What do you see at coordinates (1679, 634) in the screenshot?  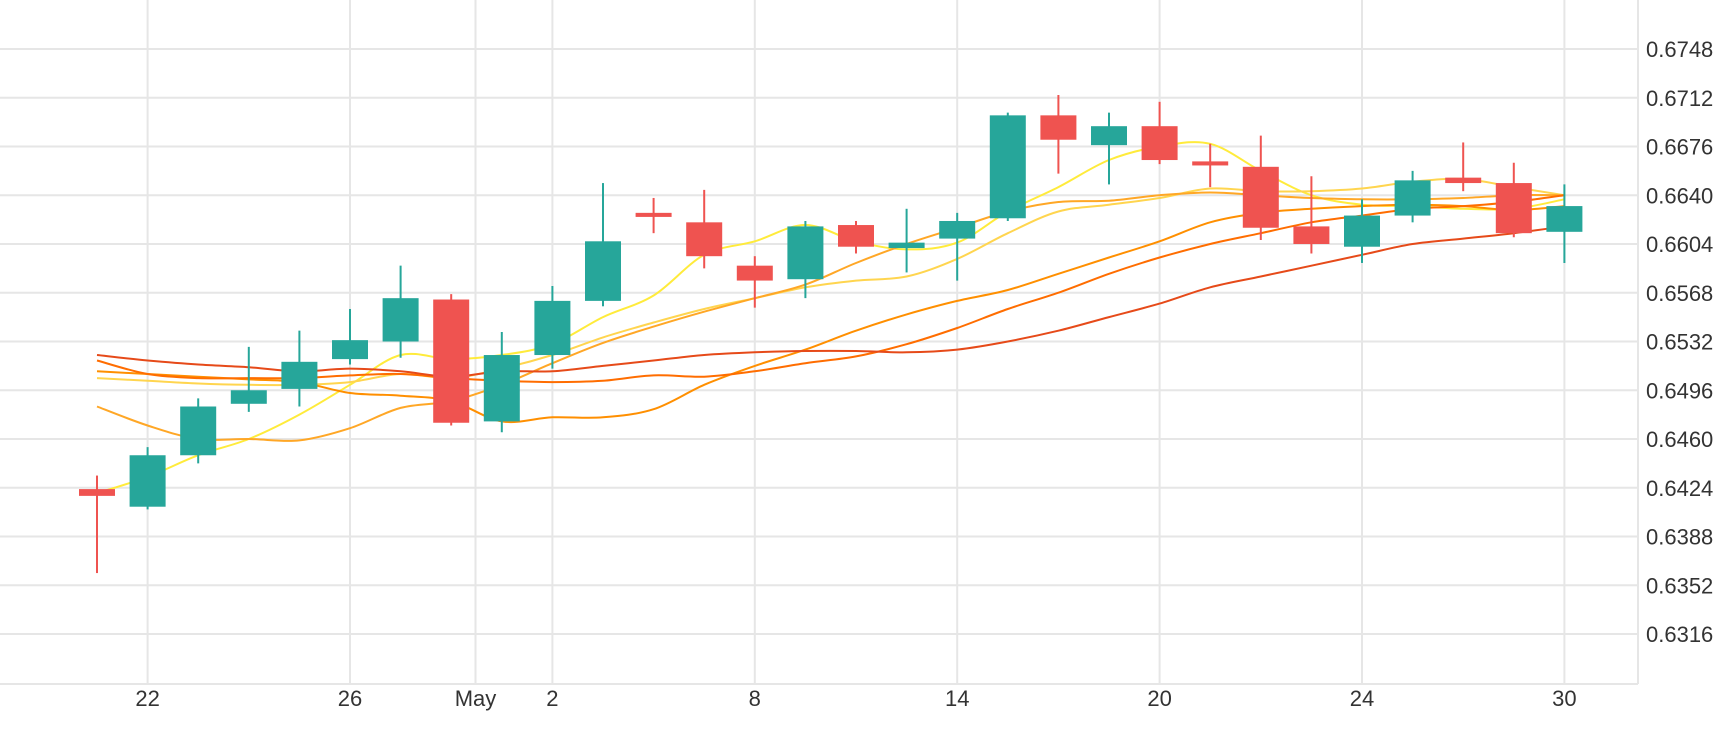 I see `price-tick-label: 0.6316` at bounding box center [1679, 634].